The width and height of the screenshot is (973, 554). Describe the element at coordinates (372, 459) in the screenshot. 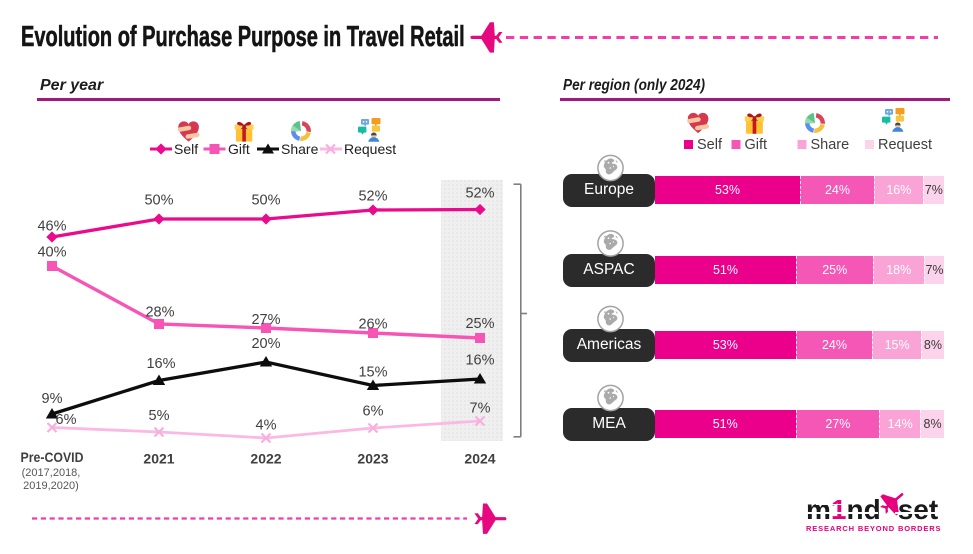

I see `svg-text: 2023` at that location.